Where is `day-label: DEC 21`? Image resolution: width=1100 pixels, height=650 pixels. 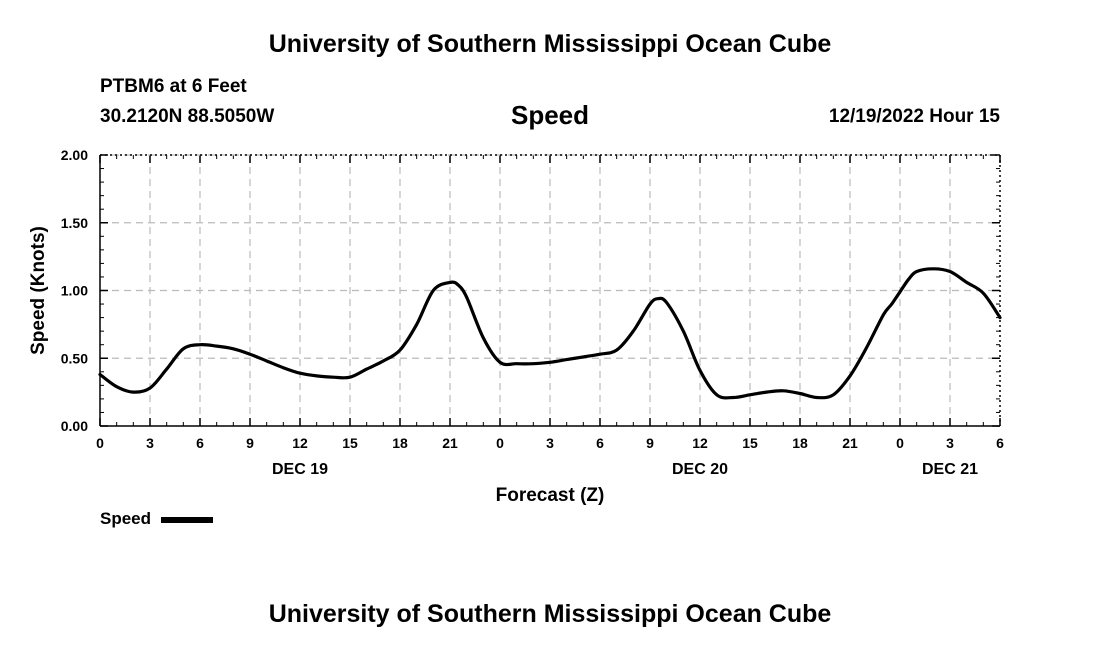
day-label: DEC 21 is located at coordinates (950, 469).